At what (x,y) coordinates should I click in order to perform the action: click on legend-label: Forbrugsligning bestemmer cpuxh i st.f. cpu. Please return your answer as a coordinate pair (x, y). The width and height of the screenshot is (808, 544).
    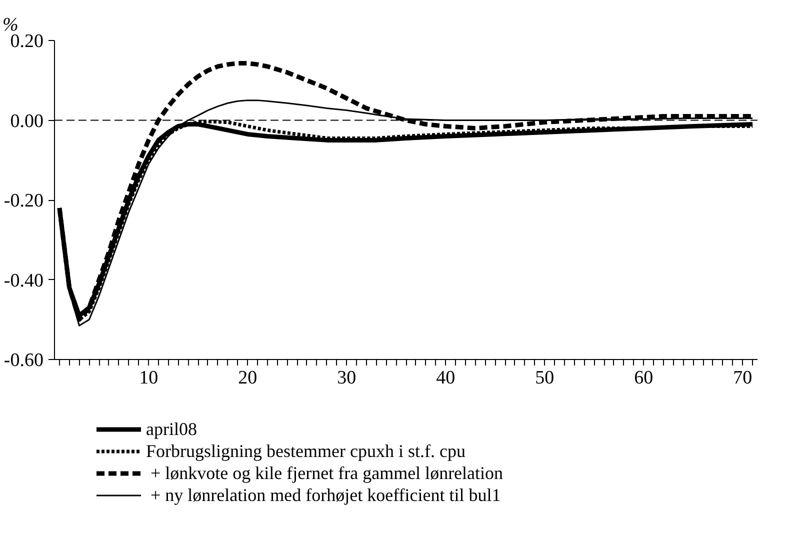
    Looking at the image, I should click on (306, 451).